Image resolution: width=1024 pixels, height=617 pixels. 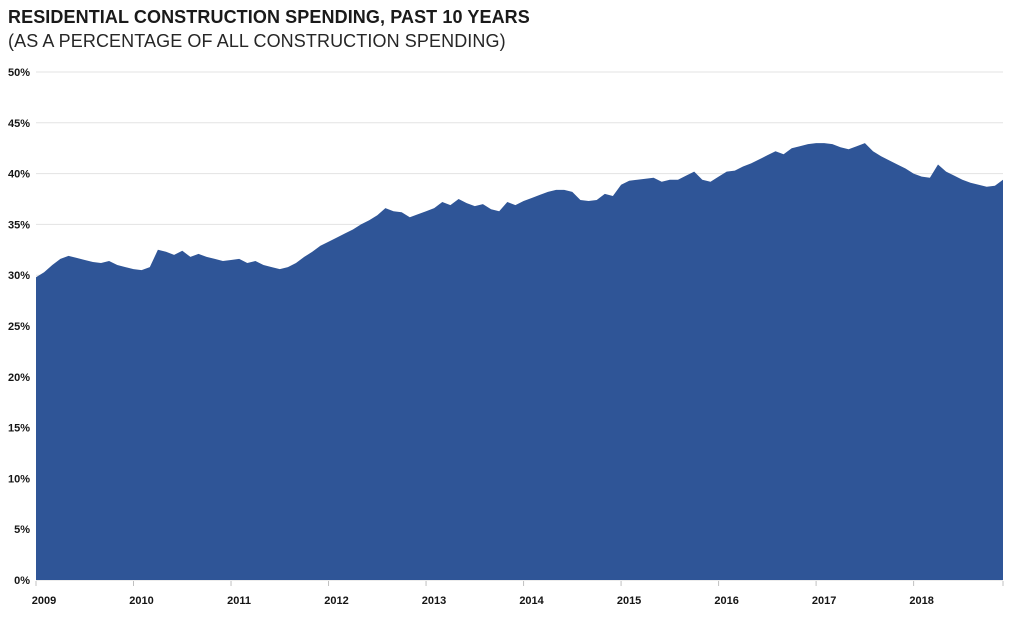 I want to click on x-axis-tick-label: 2017, so click(x=824, y=601).